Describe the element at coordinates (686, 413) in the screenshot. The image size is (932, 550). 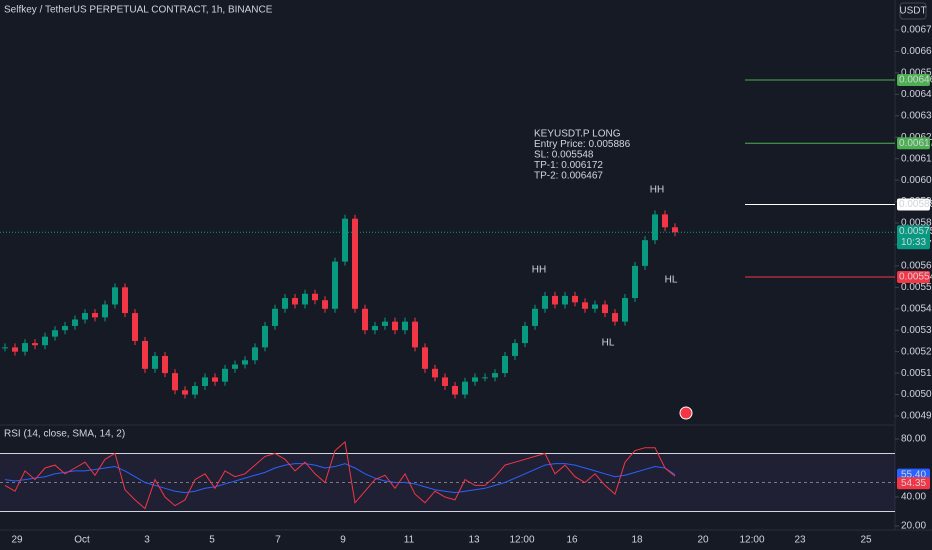
I see `event-icon` at that location.